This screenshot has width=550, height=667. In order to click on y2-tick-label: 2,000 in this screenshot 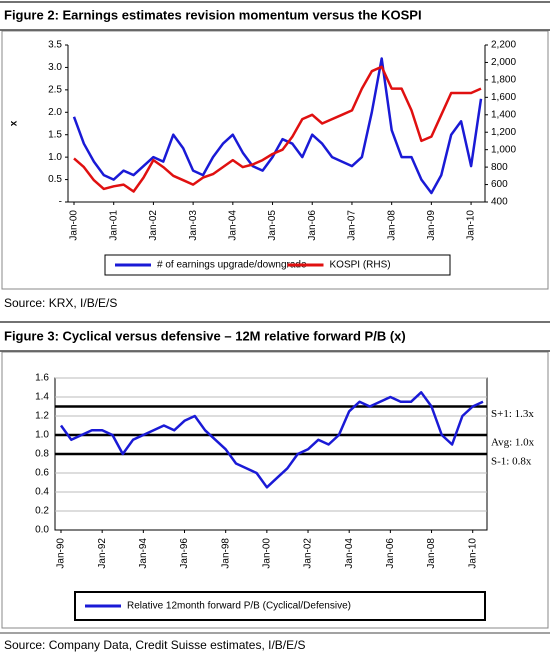, I will do `click(503, 62)`.